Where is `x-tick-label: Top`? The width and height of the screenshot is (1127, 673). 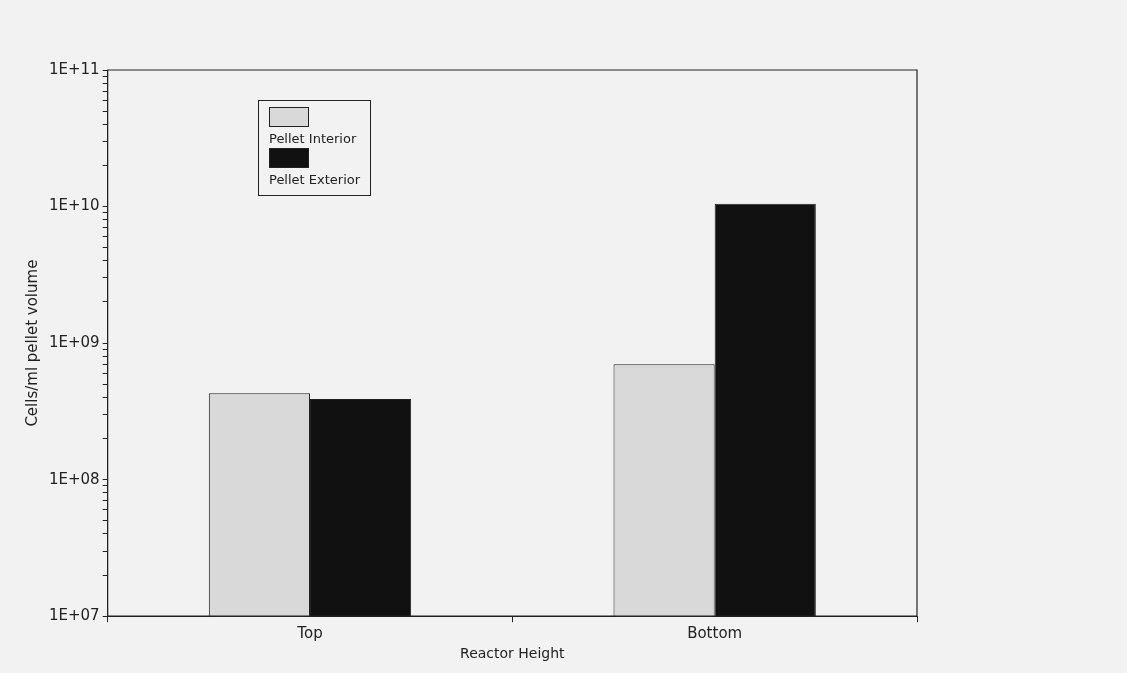 x-tick-label: Top is located at coordinates (309, 633).